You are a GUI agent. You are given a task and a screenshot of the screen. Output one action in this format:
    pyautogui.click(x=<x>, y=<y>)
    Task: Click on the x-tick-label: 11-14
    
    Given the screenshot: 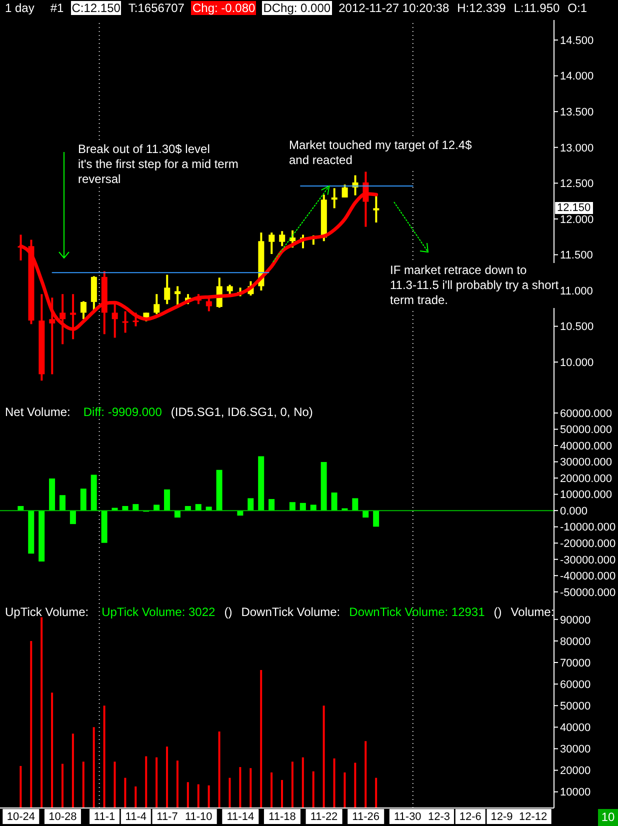 What is the action you would take?
    pyautogui.click(x=240, y=817)
    